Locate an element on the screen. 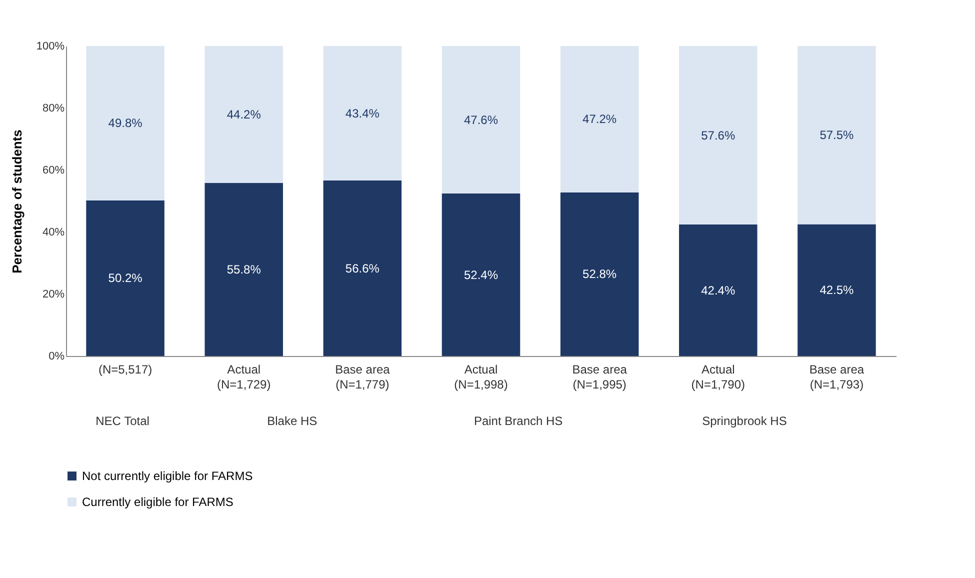  text: 52.4% is located at coordinates (481, 275).